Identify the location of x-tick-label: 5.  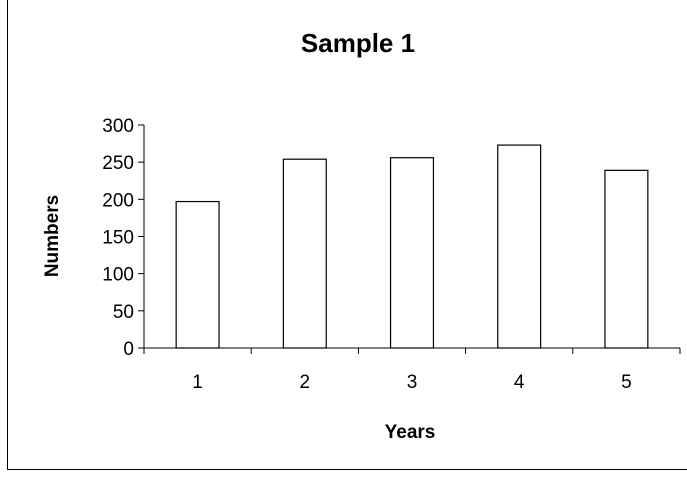
(626, 382).